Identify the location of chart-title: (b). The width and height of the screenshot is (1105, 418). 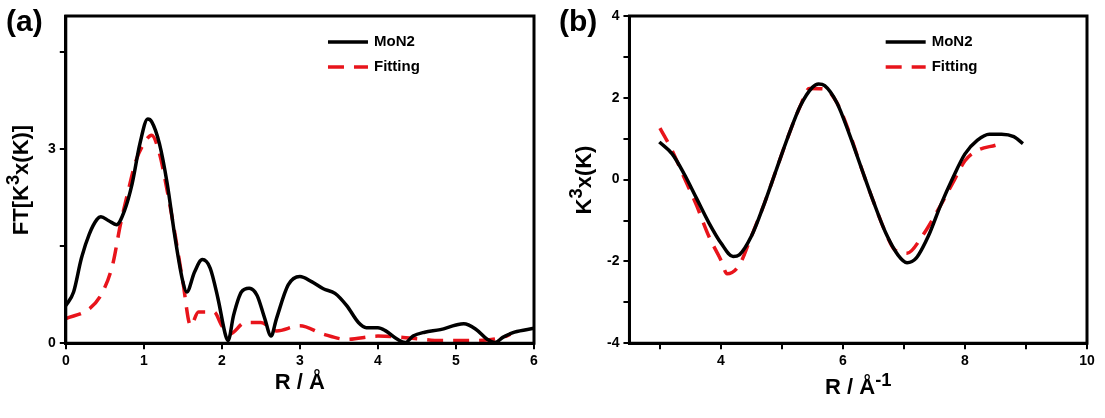
(578, 21).